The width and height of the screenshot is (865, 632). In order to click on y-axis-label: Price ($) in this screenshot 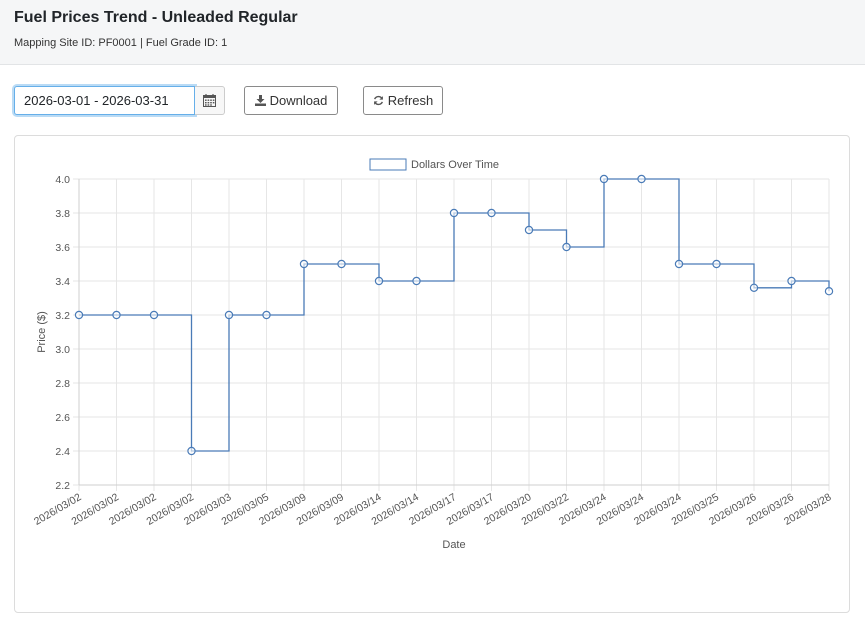, I will do `click(42, 332)`.